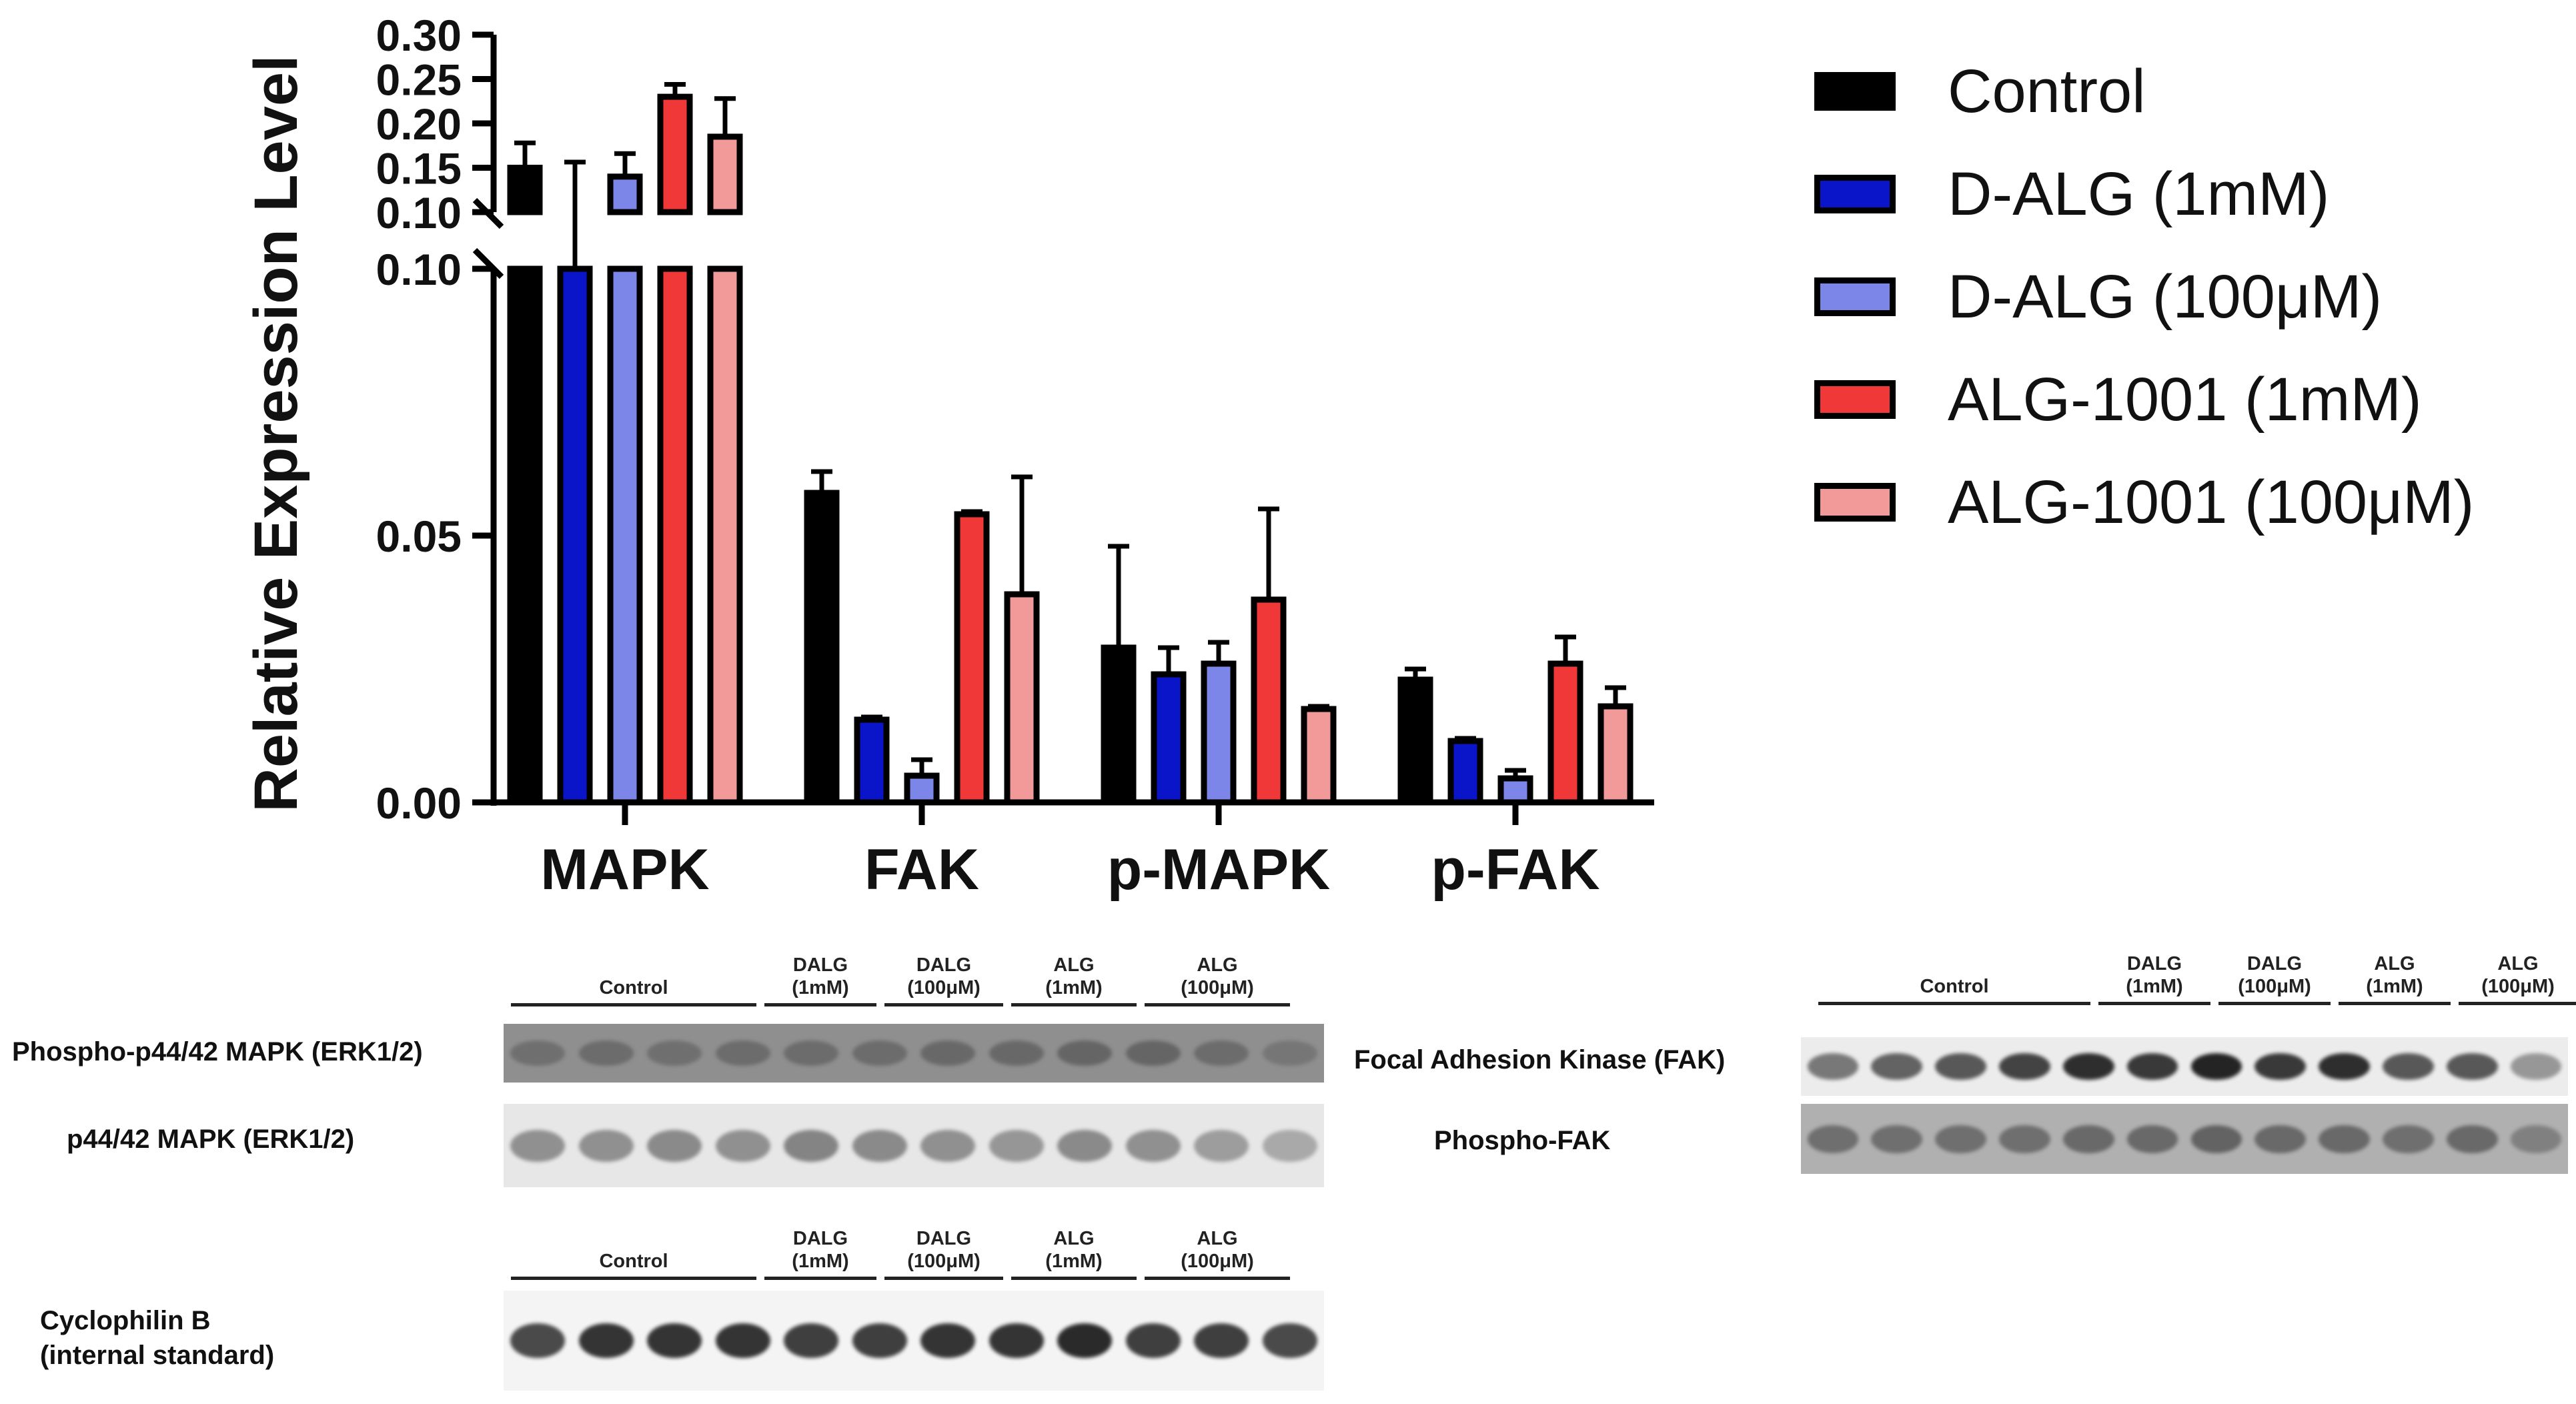  What do you see at coordinates (419, 803) in the screenshot?
I see `y-tick-label: 0.00` at bounding box center [419, 803].